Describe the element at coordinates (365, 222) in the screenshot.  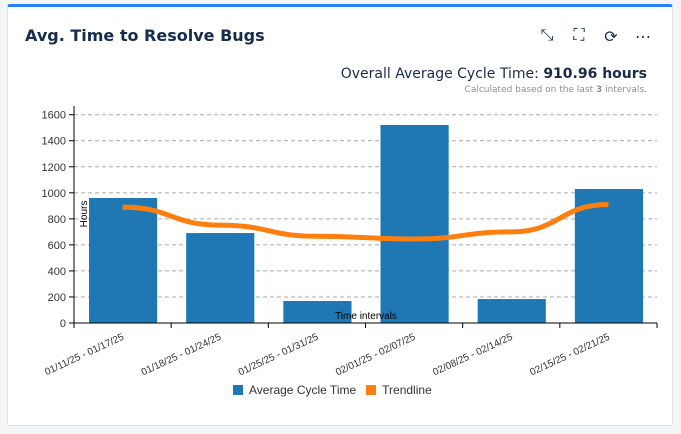
I see `trendline` at that location.